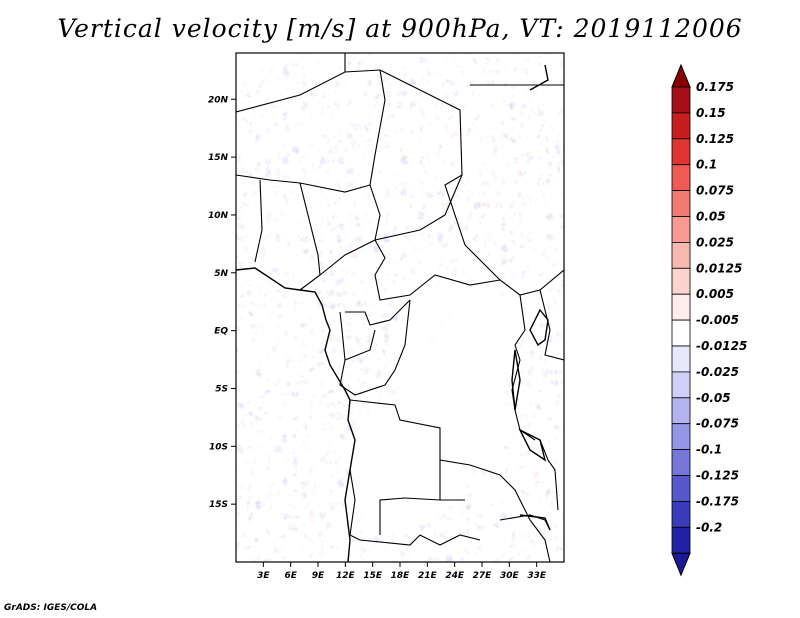  What do you see at coordinates (711, 113) in the screenshot?
I see `colorbar-label: 0.15` at bounding box center [711, 113].